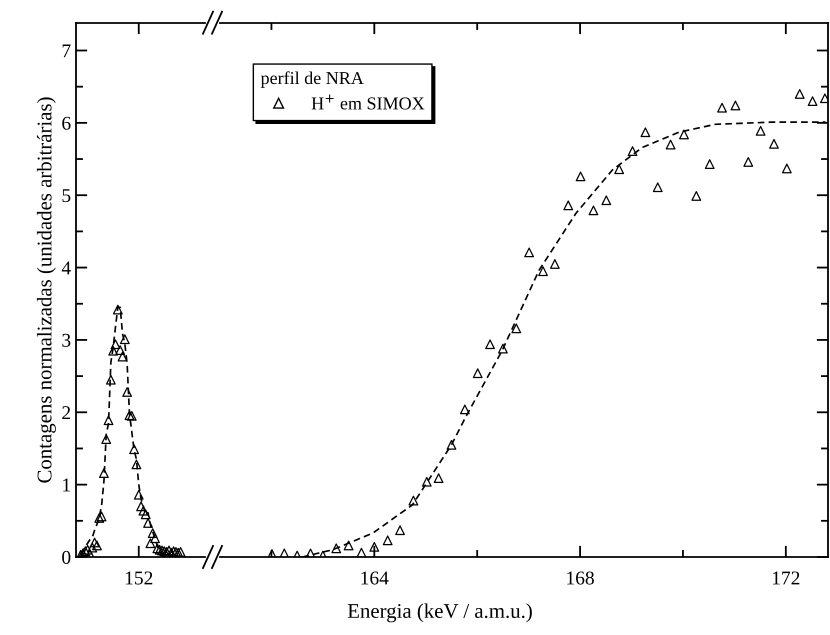 The width and height of the screenshot is (830, 635). Describe the element at coordinates (66, 340) in the screenshot. I see `y-tick-label: 3` at that location.